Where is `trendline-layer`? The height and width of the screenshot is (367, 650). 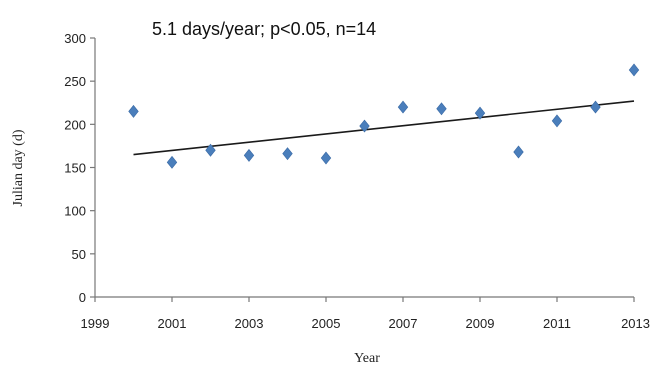
trendline-layer is located at coordinates (384, 128).